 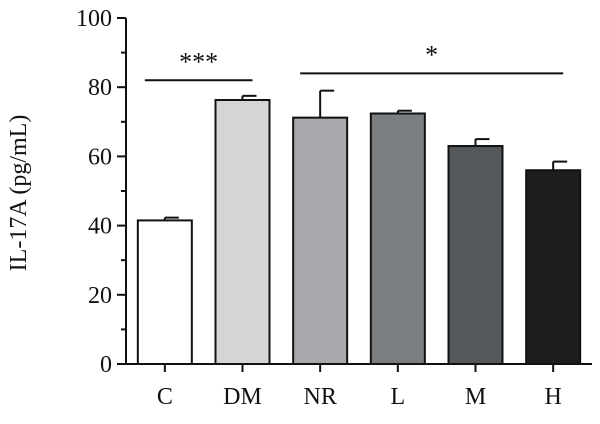 What do you see at coordinates (242, 232) in the screenshot?
I see `bar-dm` at bounding box center [242, 232].